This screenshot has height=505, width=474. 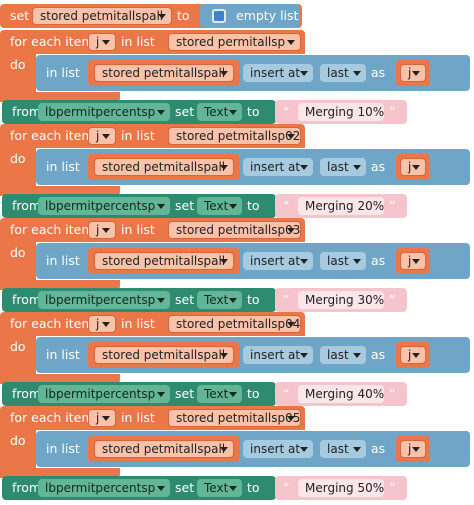 I want to click on gear-icon, so click(x=219, y=16).